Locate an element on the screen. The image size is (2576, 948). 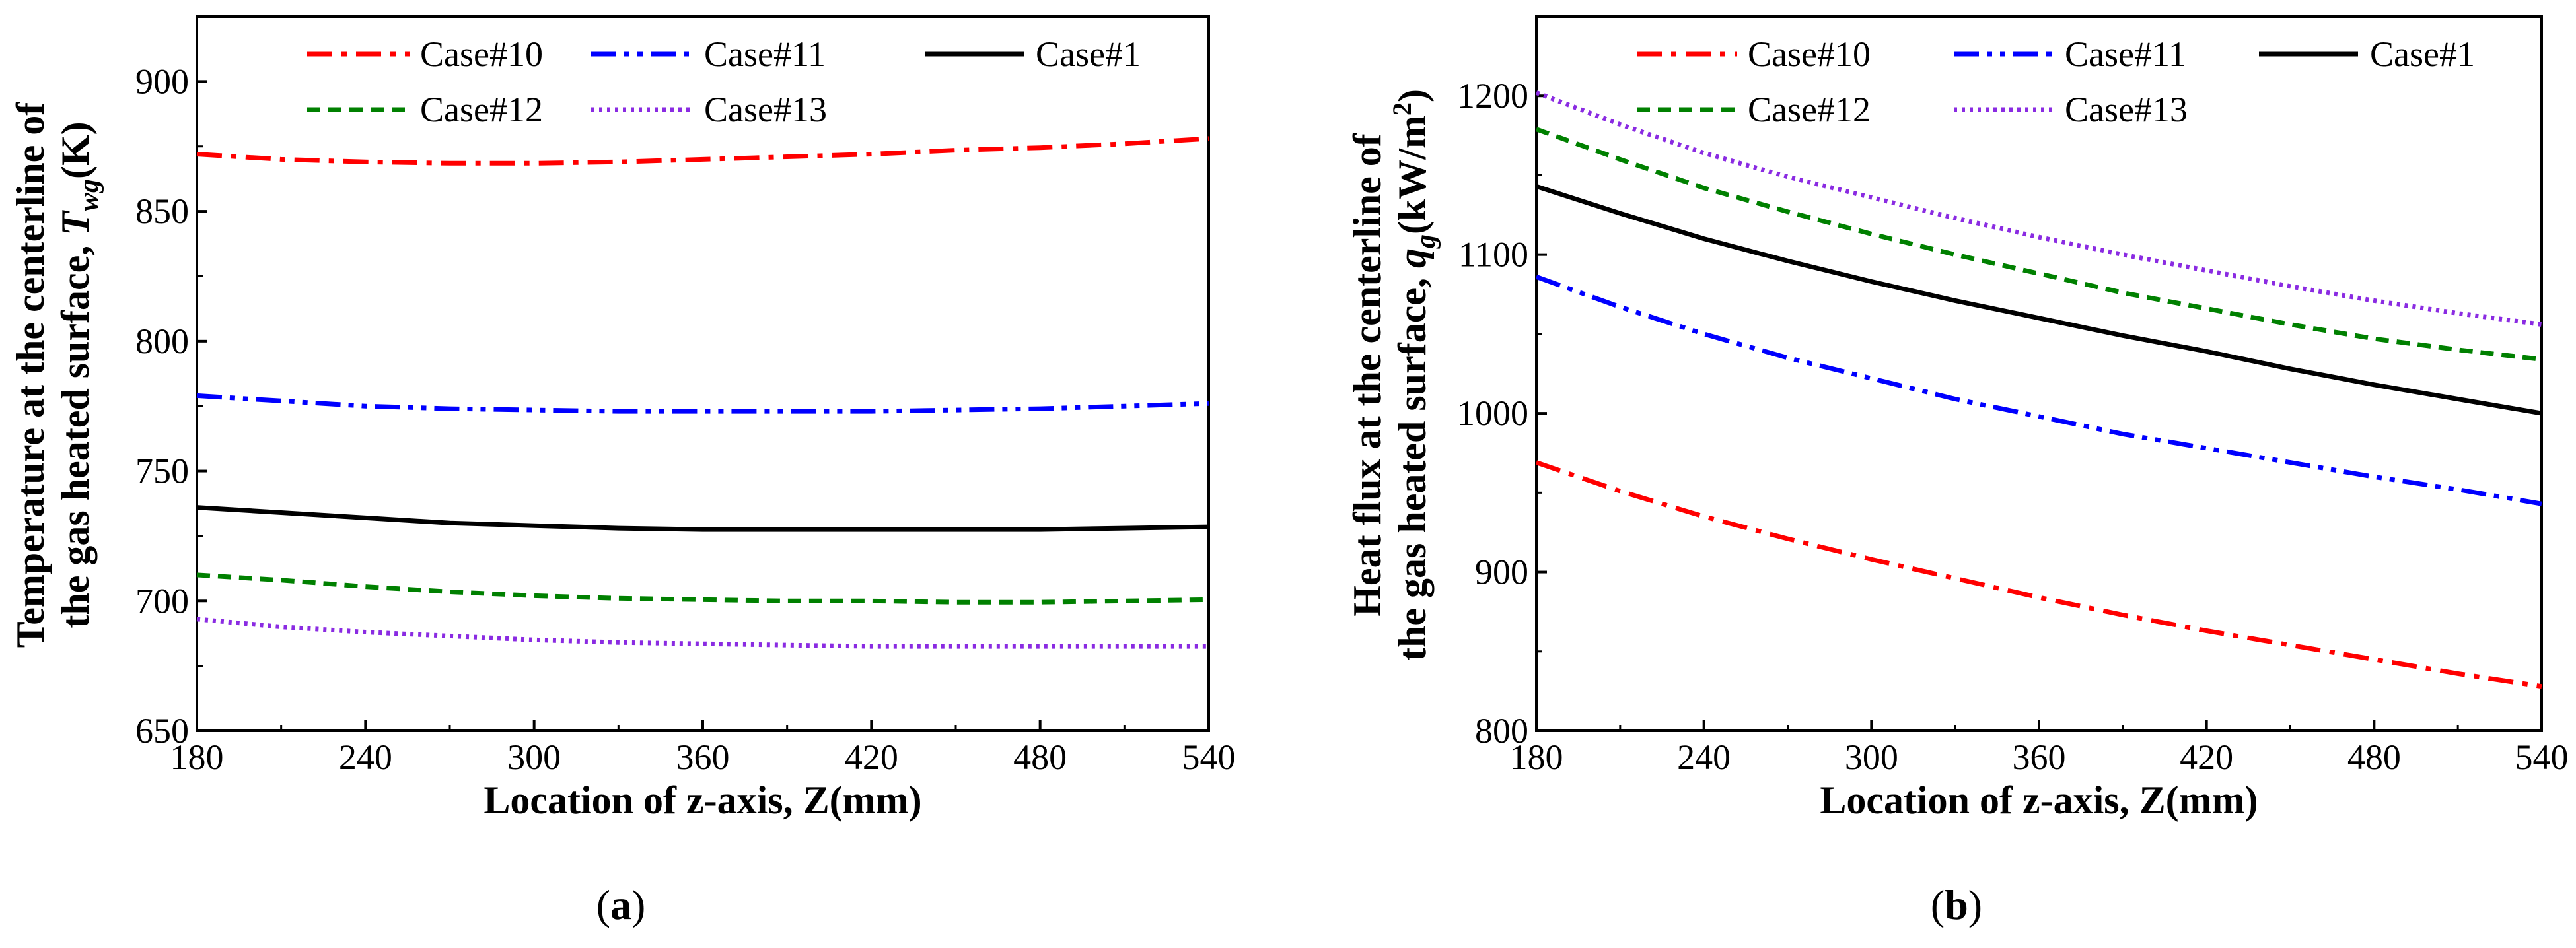
series-line-a-case13 is located at coordinates (703, 633).